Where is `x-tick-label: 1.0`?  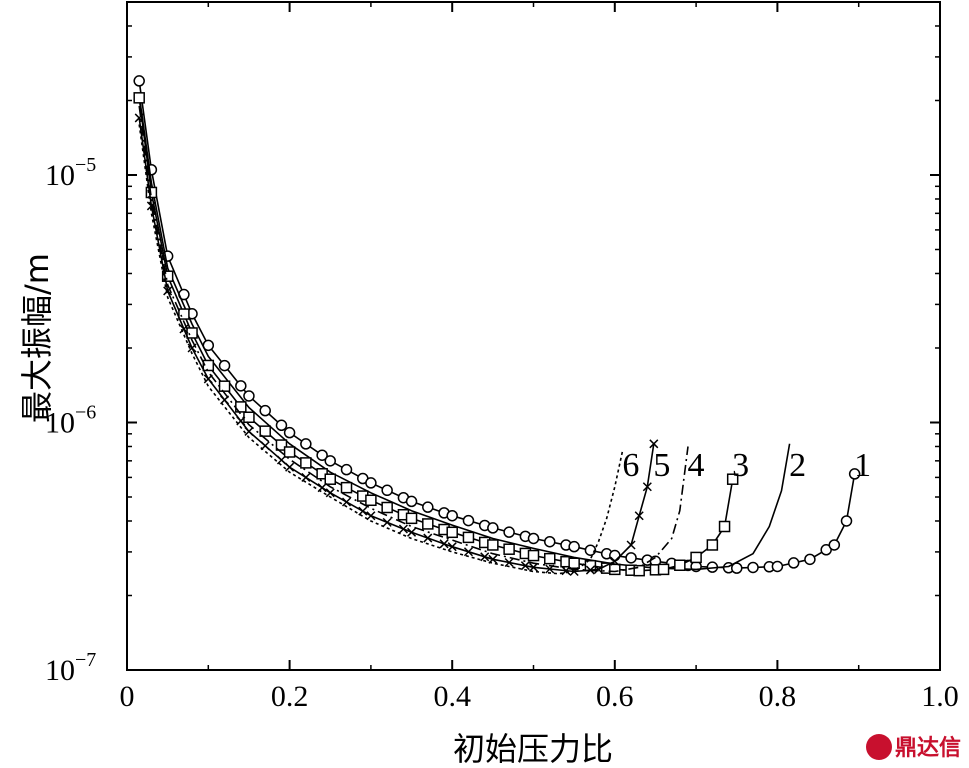 x-tick-label: 1.0 is located at coordinates (940, 696).